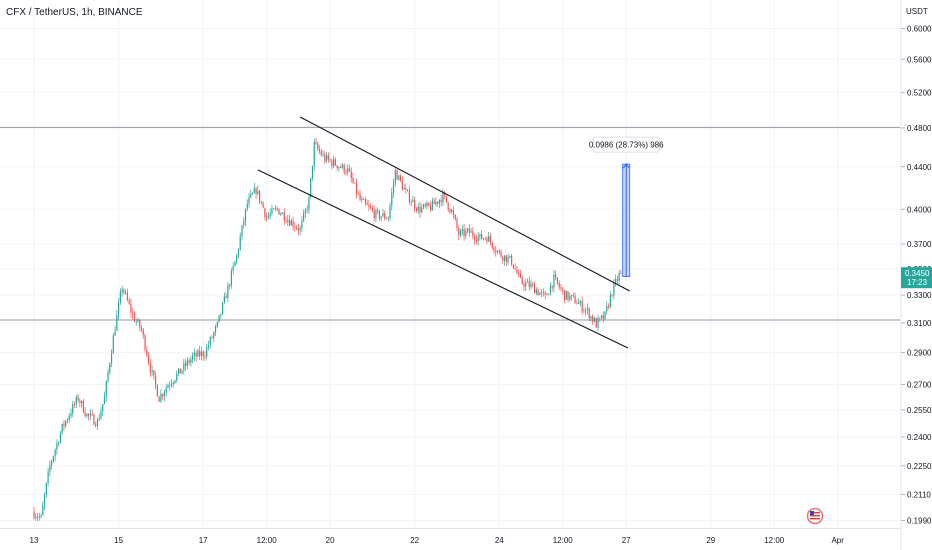 This screenshot has height=550, width=932. What do you see at coordinates (917, 282) in the screenshot?
I see `last-price-countdown: 17:23` at bounding box center [917, 282].